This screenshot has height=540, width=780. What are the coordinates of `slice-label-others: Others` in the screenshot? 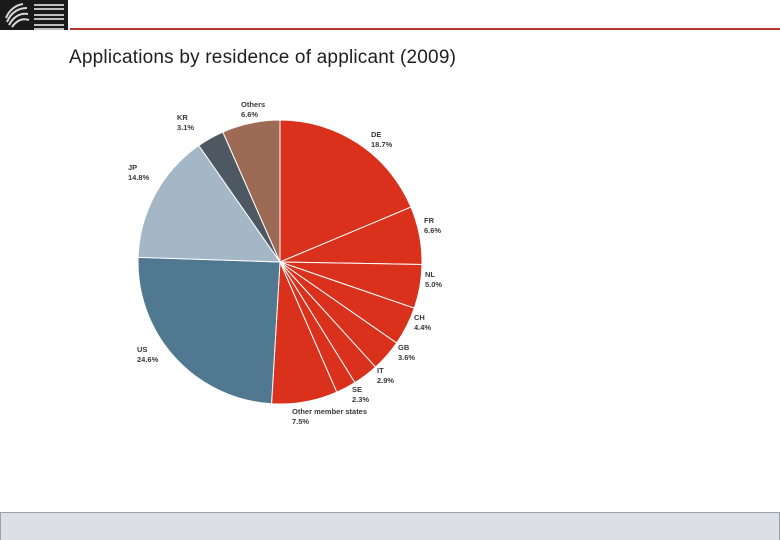 It's located at (253, 104).